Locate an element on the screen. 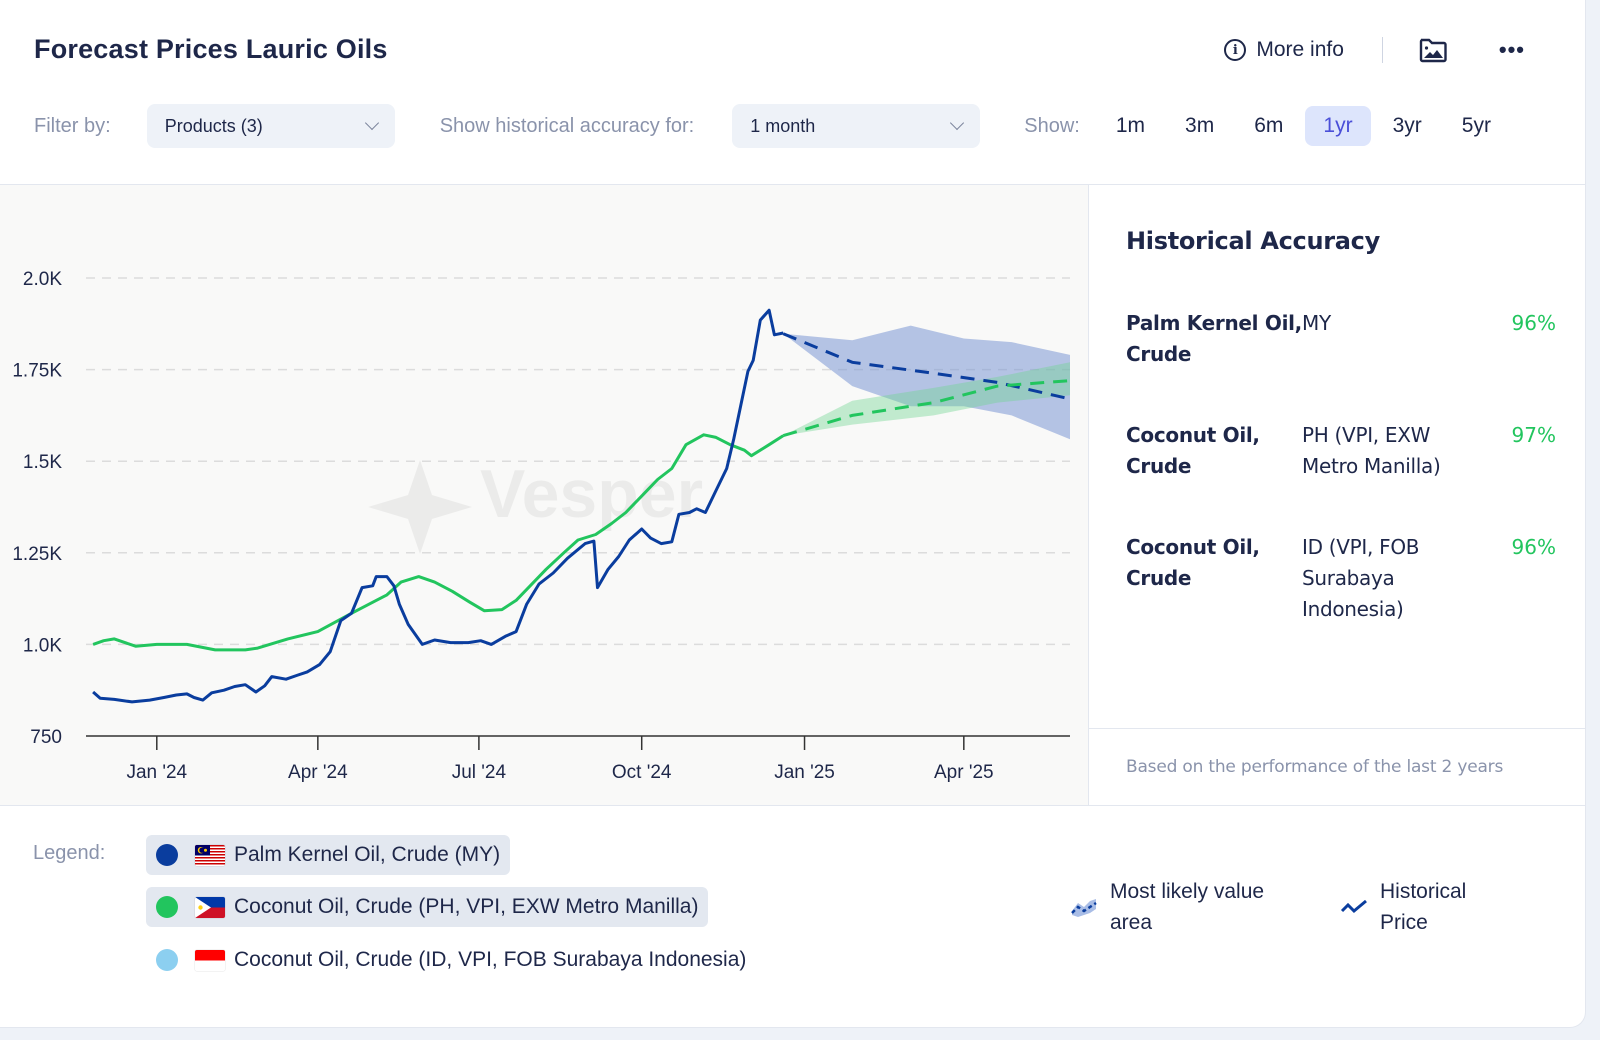 The height and width of the screenshot is (1040, 1600). x-tick-label: Jan '25 is located at coordinates (804, 772).